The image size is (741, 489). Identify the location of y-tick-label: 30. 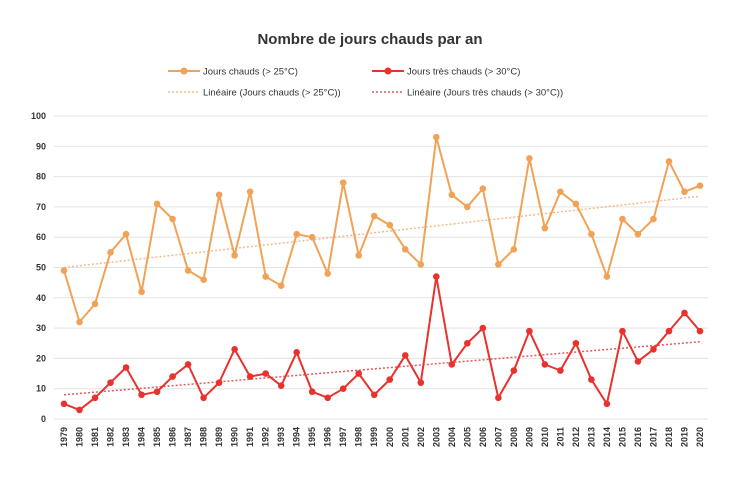
(41, 328).